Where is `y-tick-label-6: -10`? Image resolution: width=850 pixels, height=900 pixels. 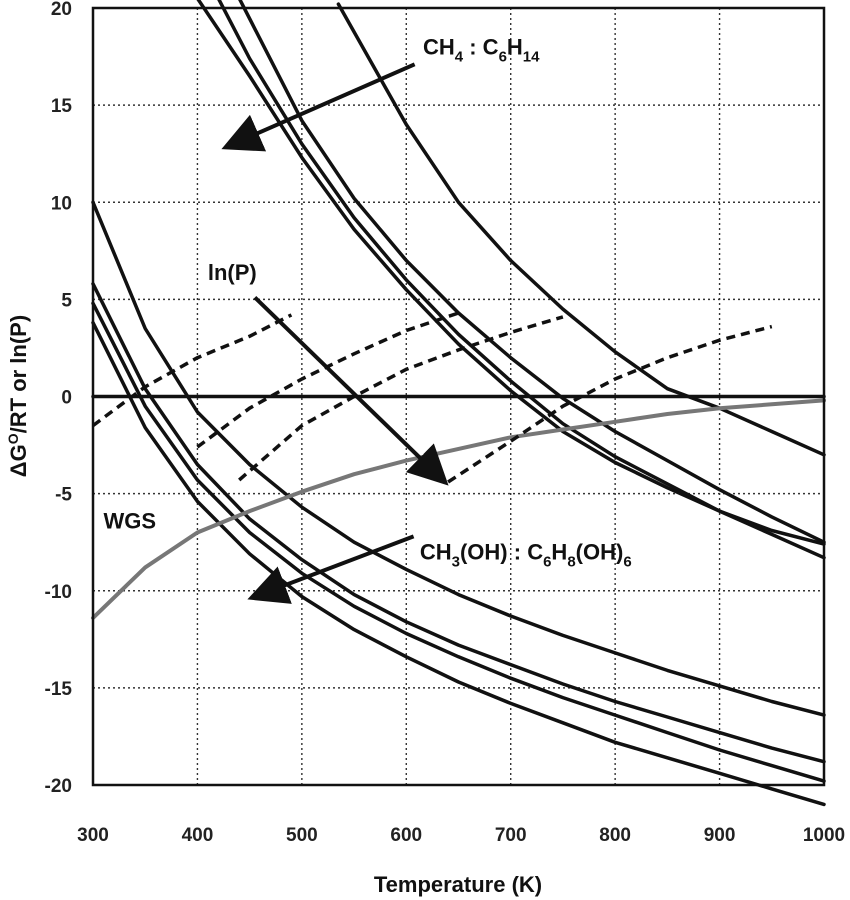
y-tick-label-6: -10 is located at coordinates (58, 592).